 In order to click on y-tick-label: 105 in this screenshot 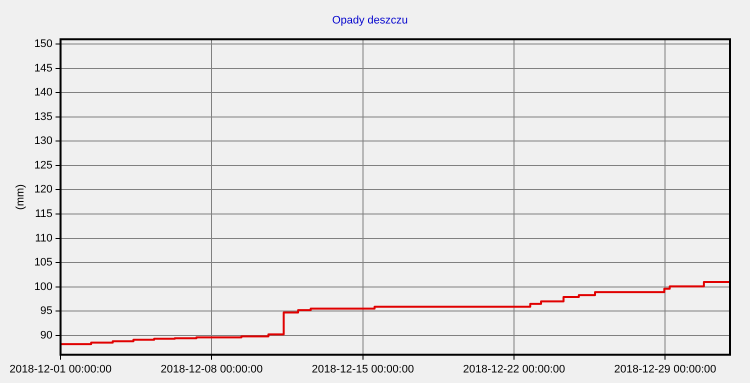, I will do `click(43, 262)`.